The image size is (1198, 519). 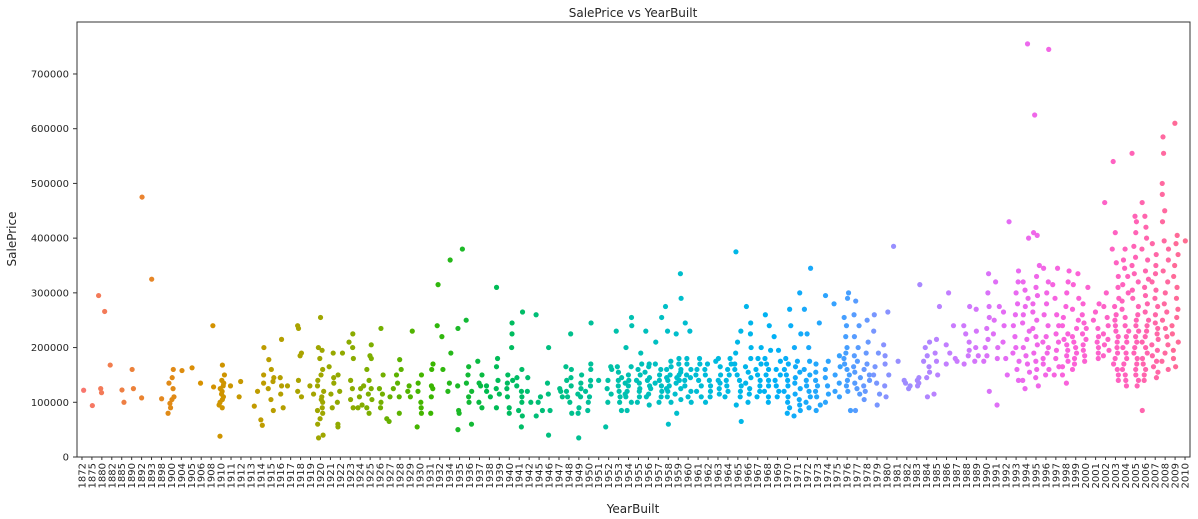 I want to click on x-tick-label: 1974, so click(x=828, y=475).